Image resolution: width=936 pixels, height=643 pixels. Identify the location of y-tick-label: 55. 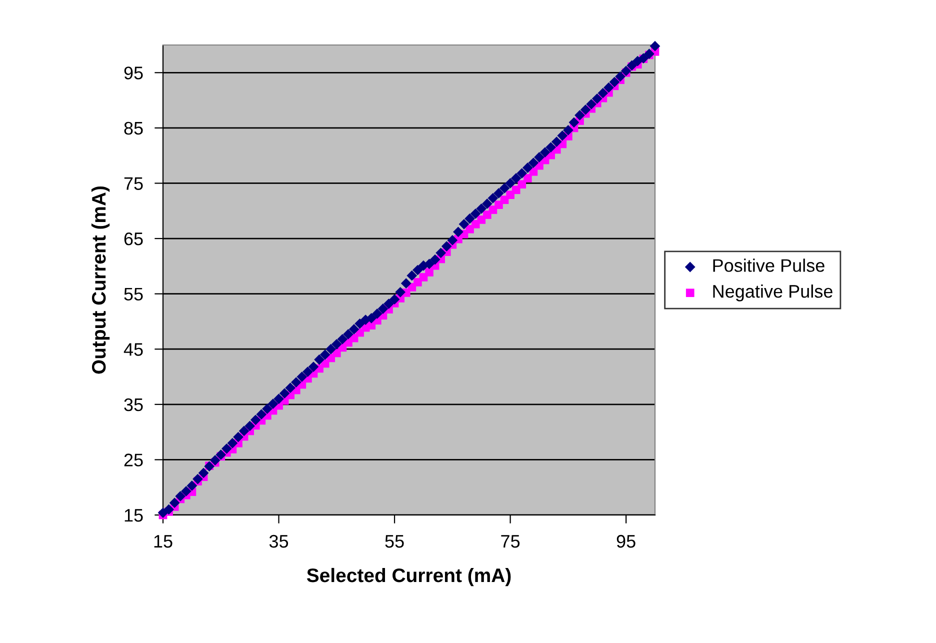
(133, 294).